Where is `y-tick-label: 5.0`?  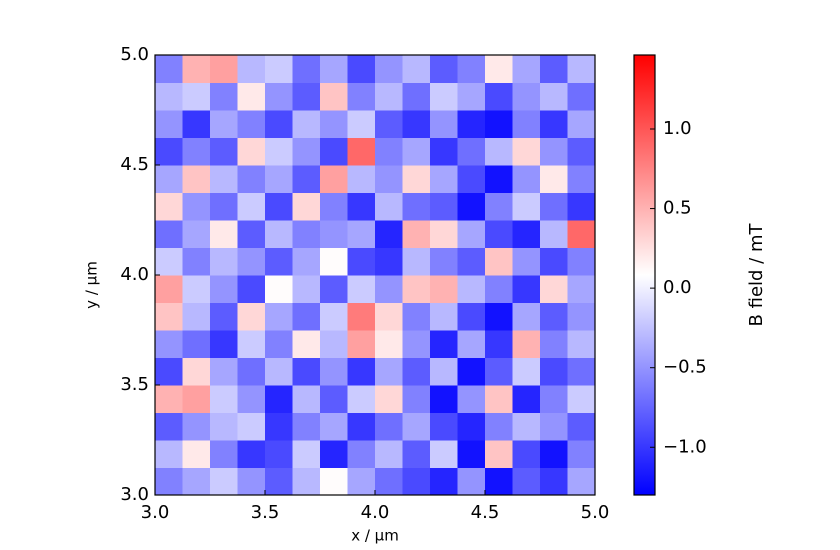
y-tick-label: 5.0 is located at coordinates (134, 54).